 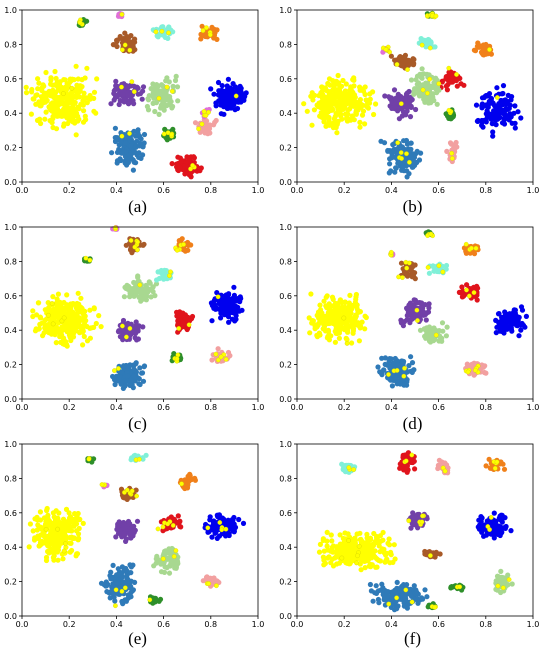 I want to click on cluster-brown, so click(x=402, y=61).